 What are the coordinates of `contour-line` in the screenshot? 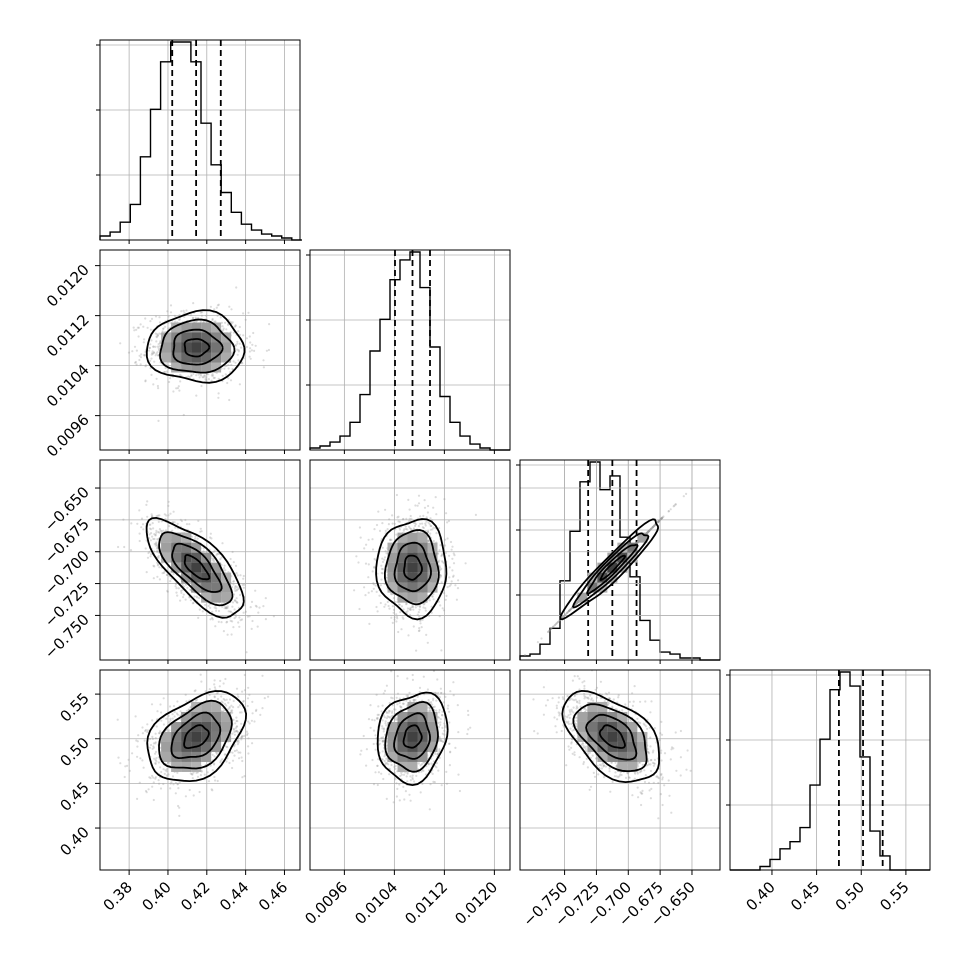 It's located at (197, 346).